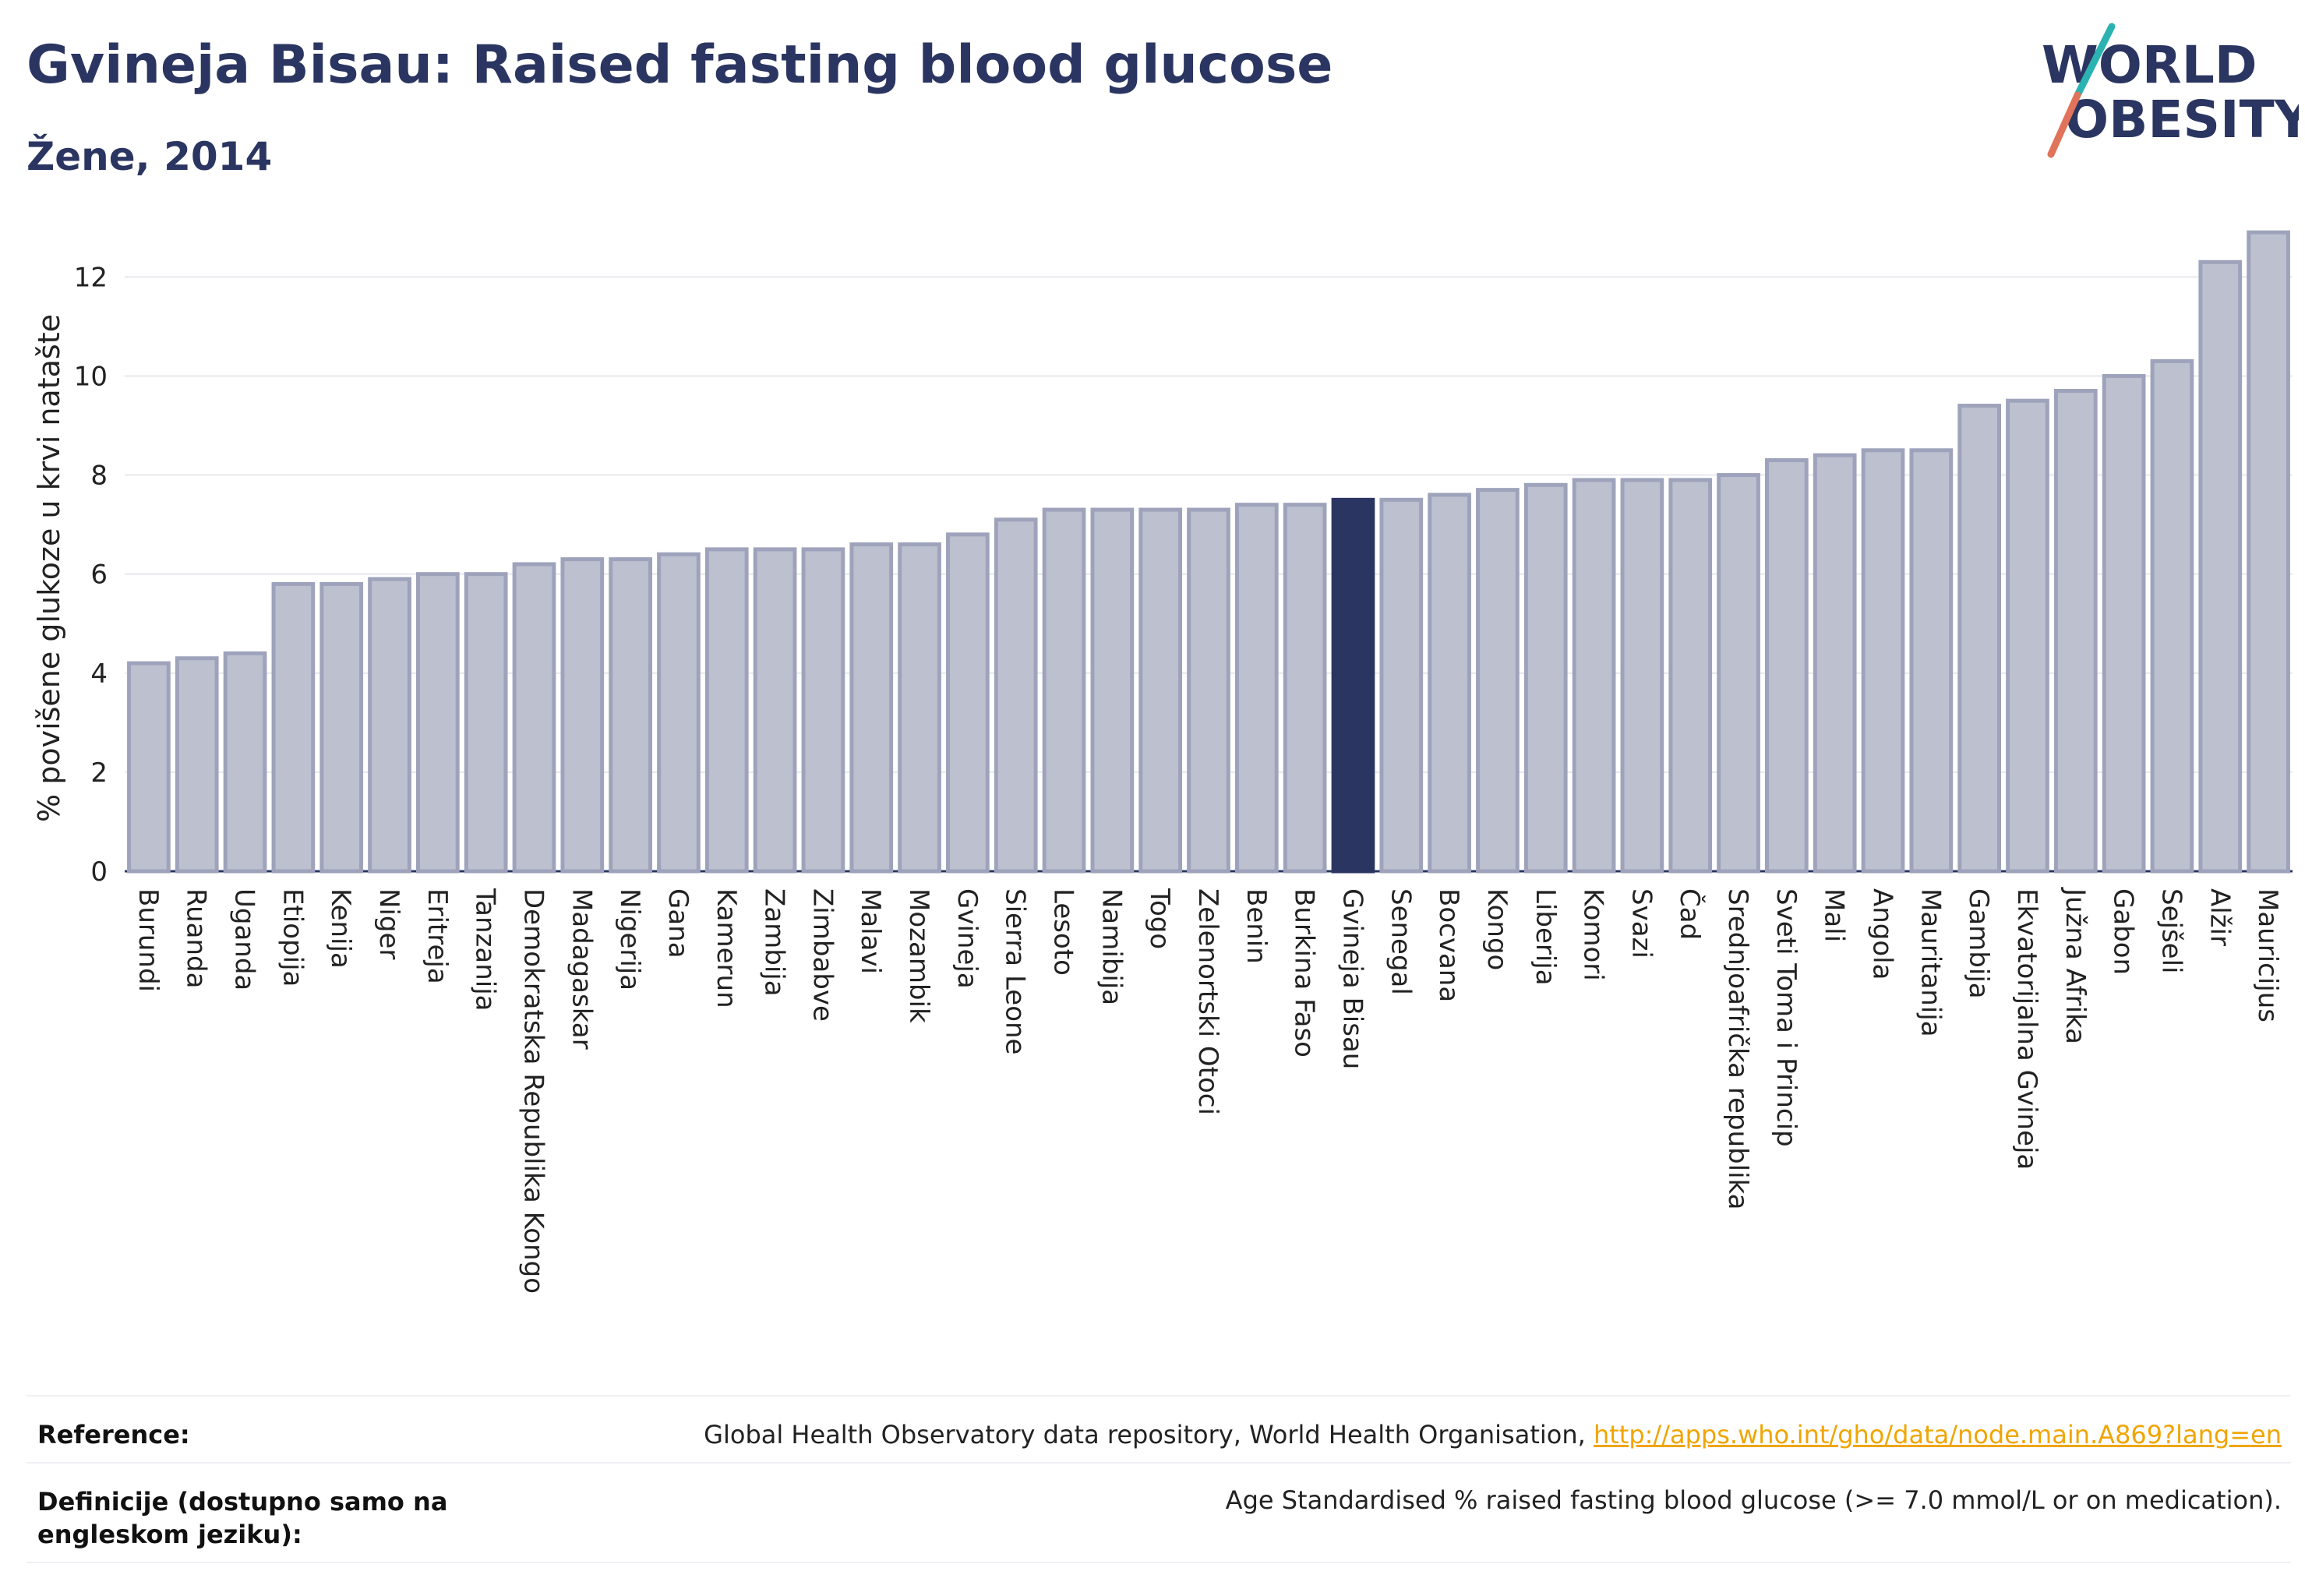 This screenshot has height=1596, width=2305. What do you see at coordinates (1979, 943) in the screenshot?
I see `x-tick-label: Gambija` at bounding box center [1979, 943].